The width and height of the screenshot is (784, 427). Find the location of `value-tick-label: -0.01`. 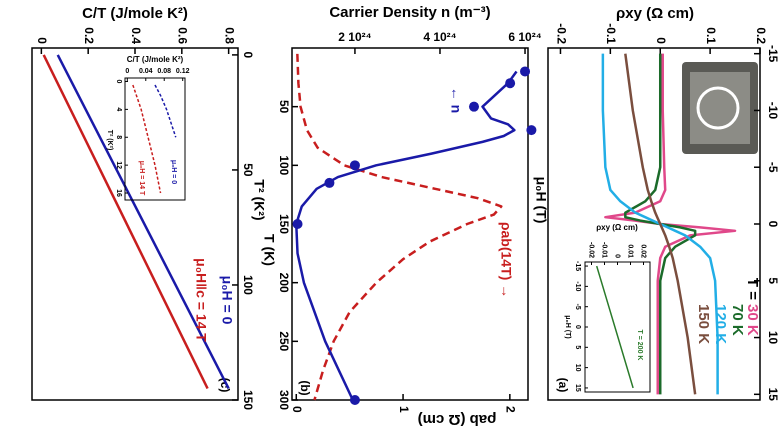

value-tick-label: -0.01 is located at coordinates (604, 250).